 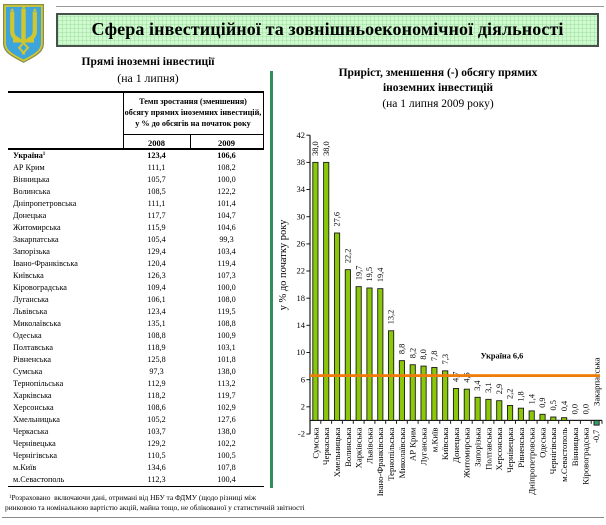 What do you see at coordinates (542, 442) in the screenshot?
I see `svg-text: Одеська` at bounding box center [542, 442].